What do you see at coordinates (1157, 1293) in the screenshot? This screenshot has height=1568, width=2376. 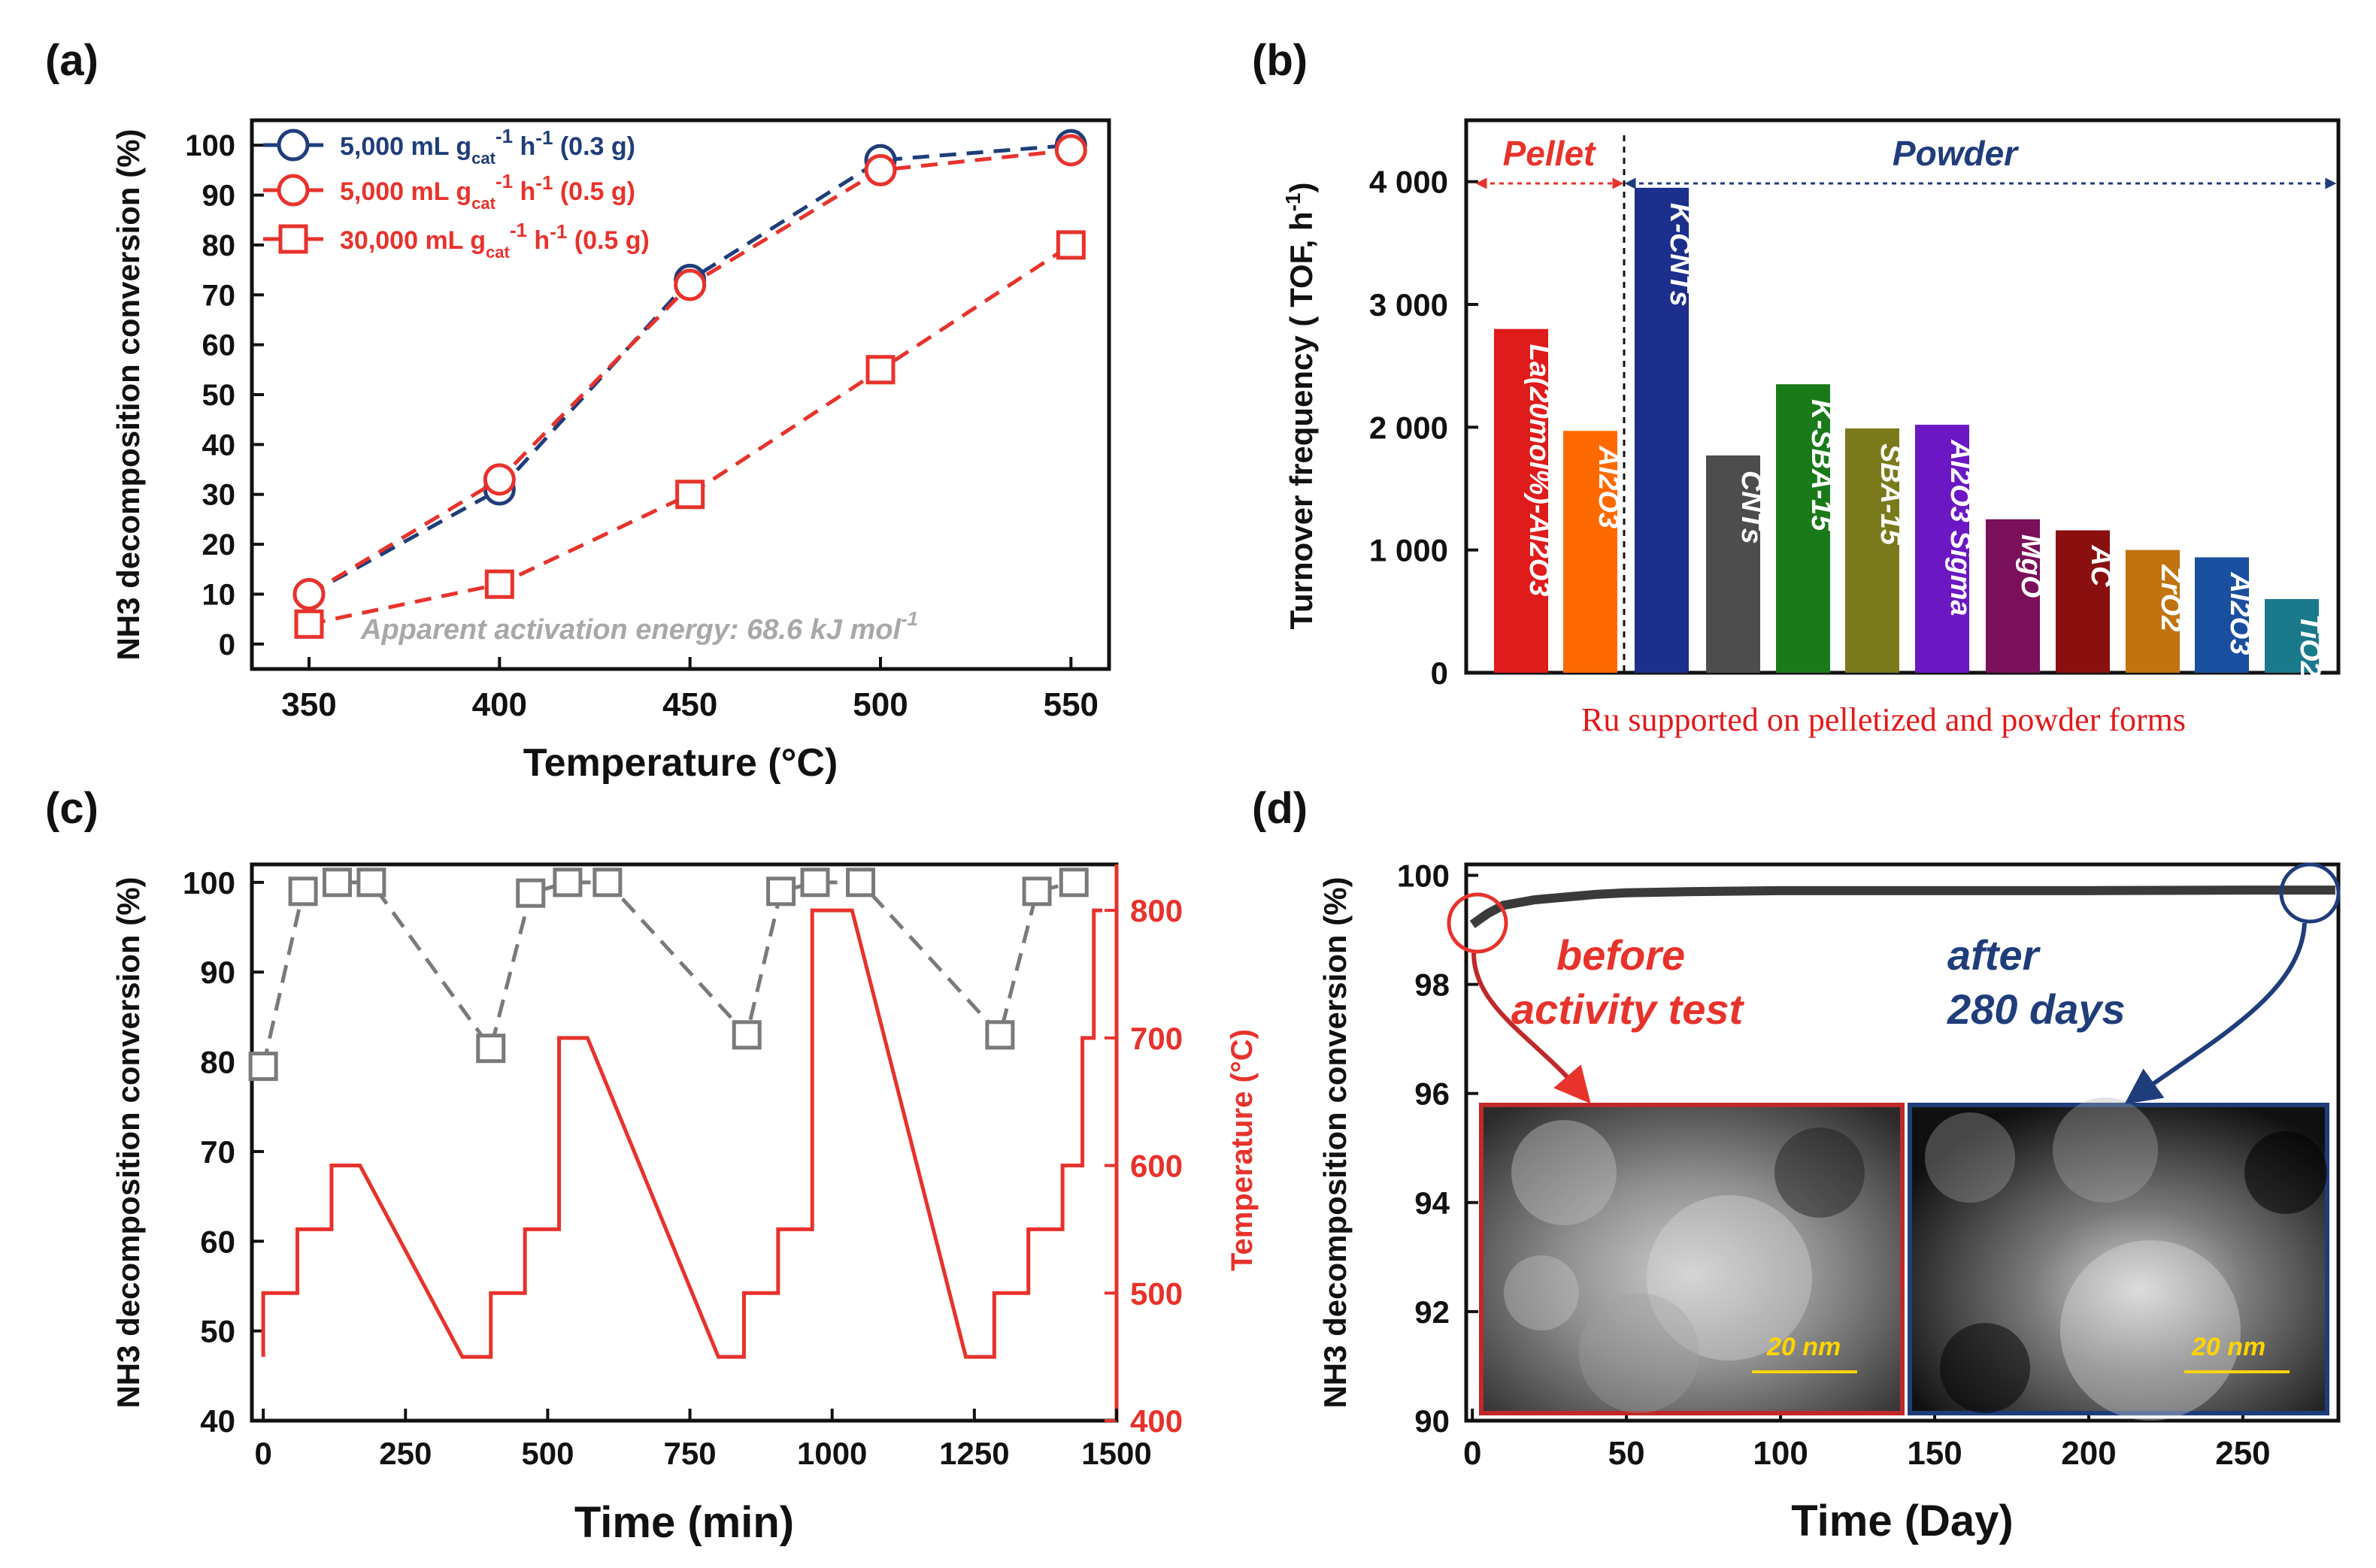 I see `chart-c-y2-tick-label: 500` at bounding box center [1157, 1293].